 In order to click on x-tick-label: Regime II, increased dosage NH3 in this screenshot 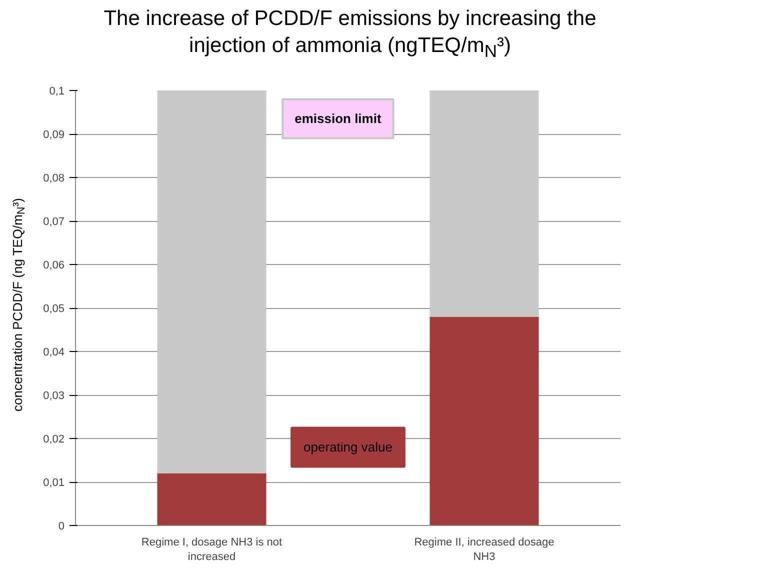, I will do `click(484, 549)`.